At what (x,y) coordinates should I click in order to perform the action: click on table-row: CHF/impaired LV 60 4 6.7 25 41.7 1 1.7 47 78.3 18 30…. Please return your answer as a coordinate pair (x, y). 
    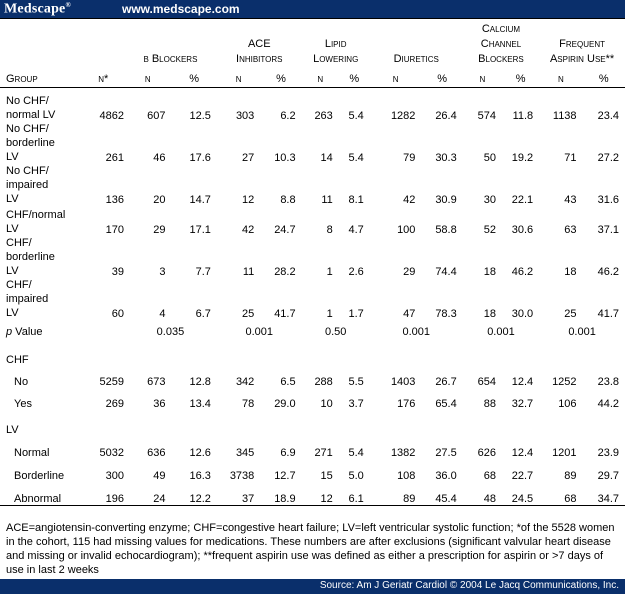
    Looking at the image, I should click on (312, 299).